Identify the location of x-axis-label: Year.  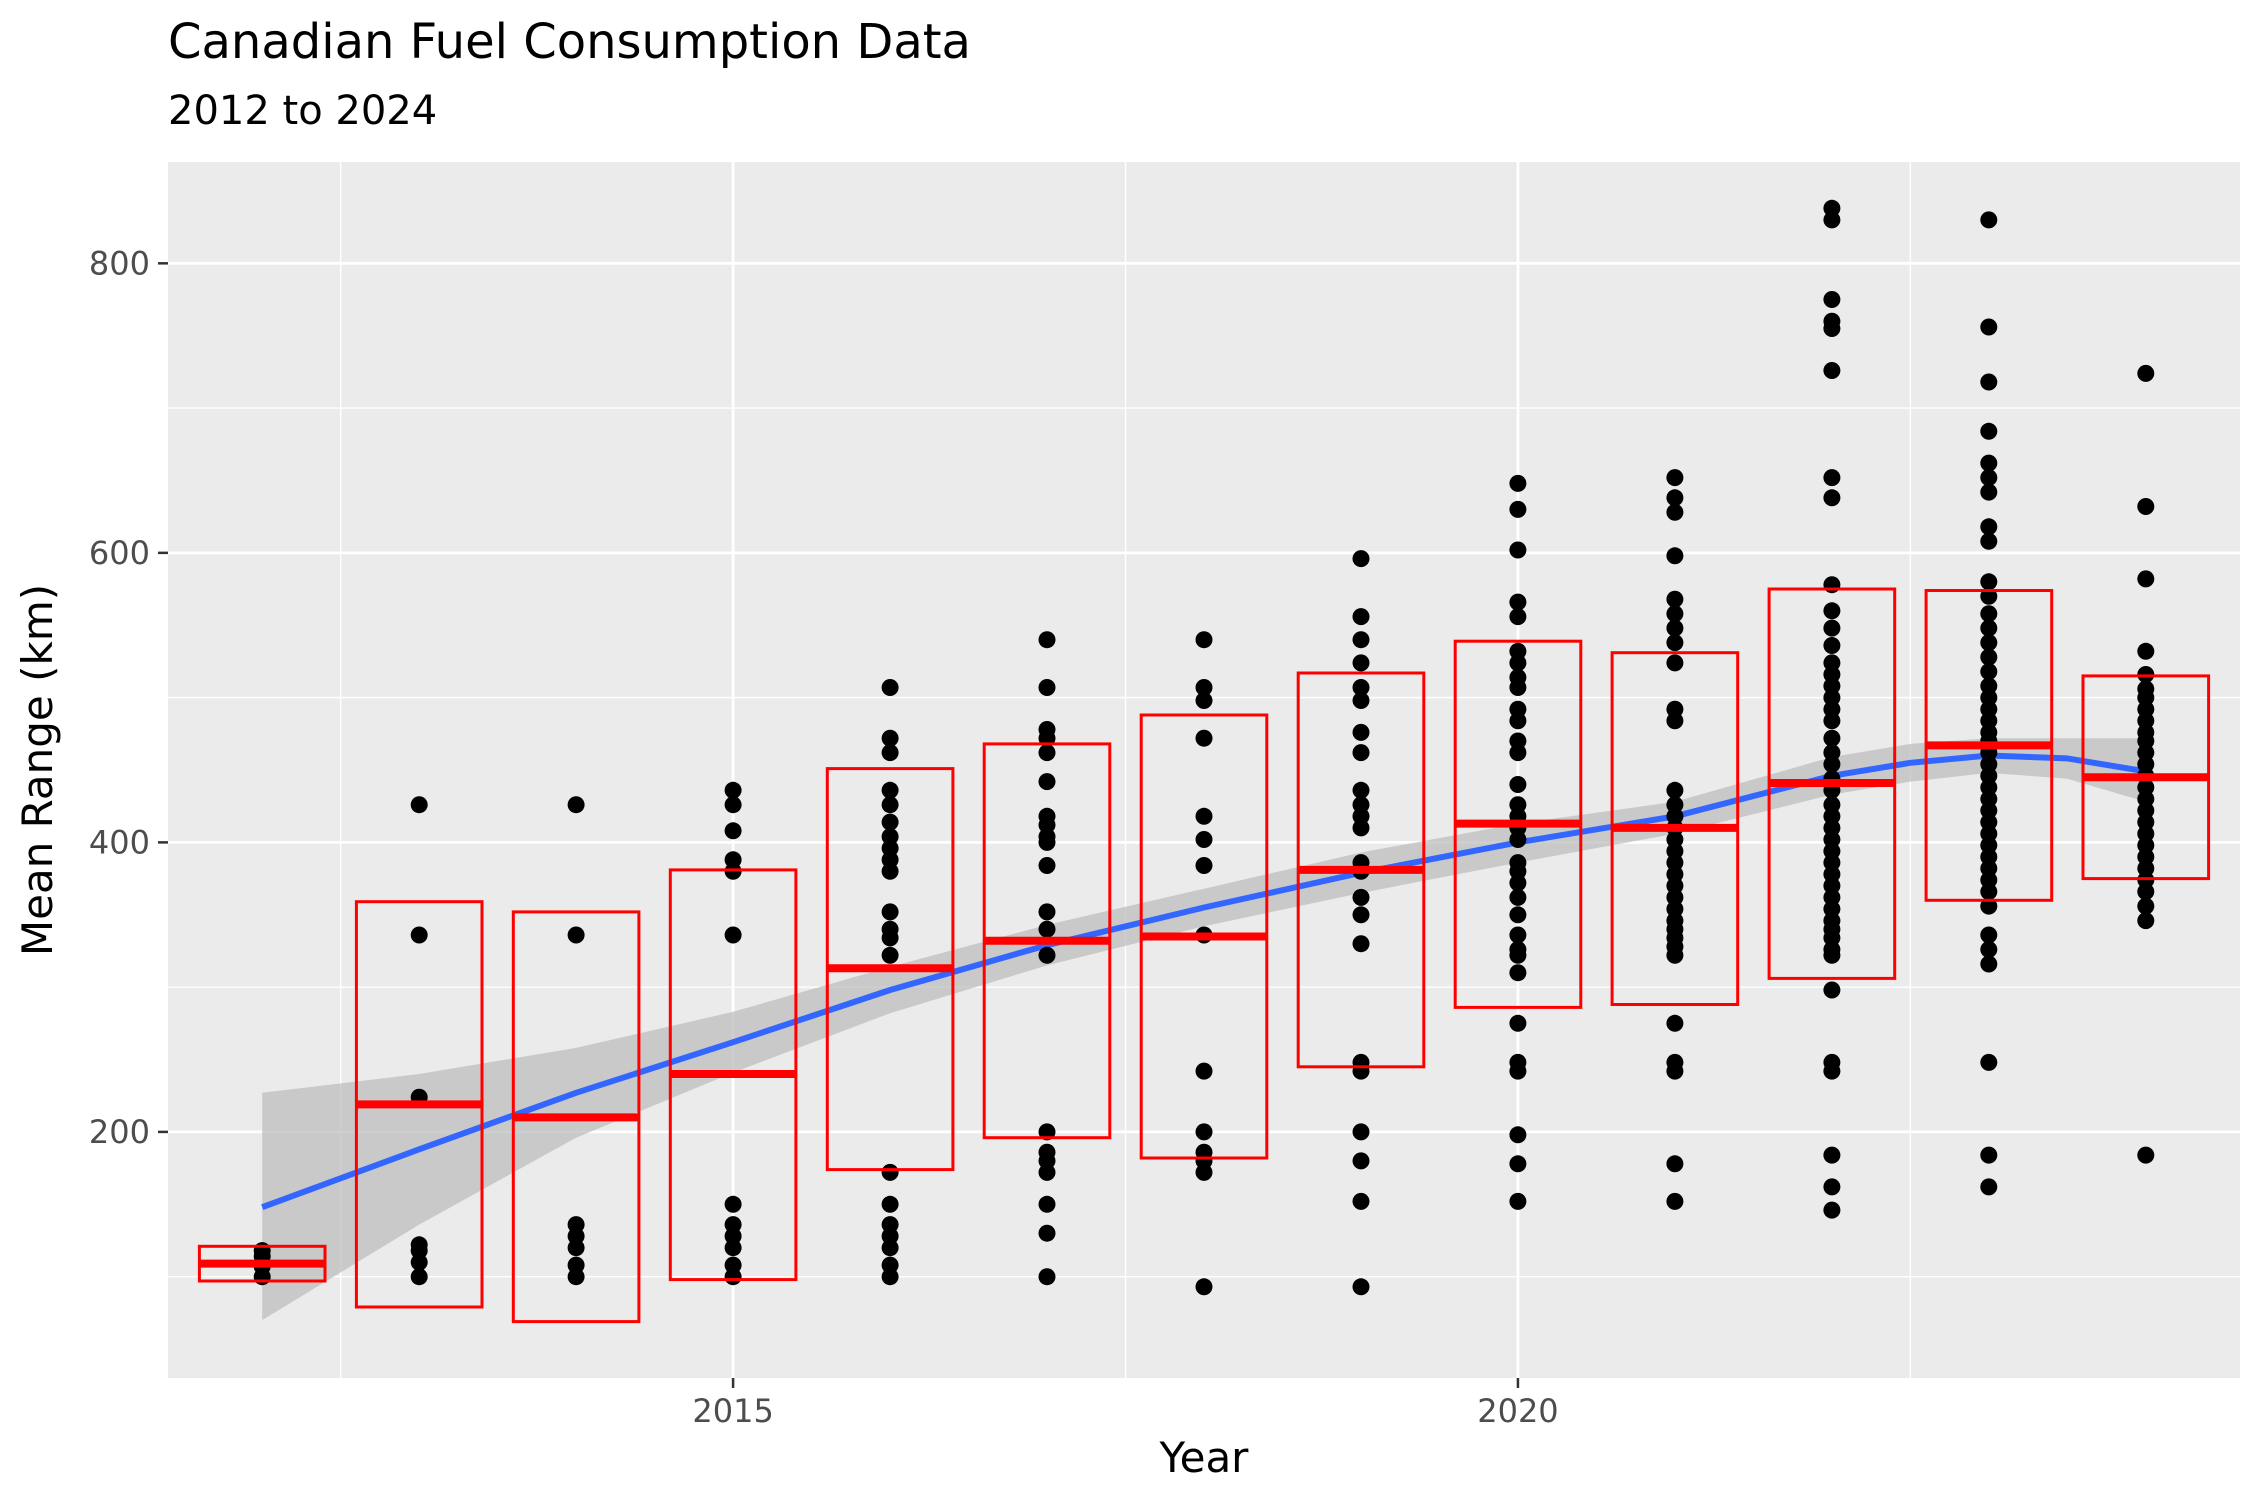
(1204, 1457).